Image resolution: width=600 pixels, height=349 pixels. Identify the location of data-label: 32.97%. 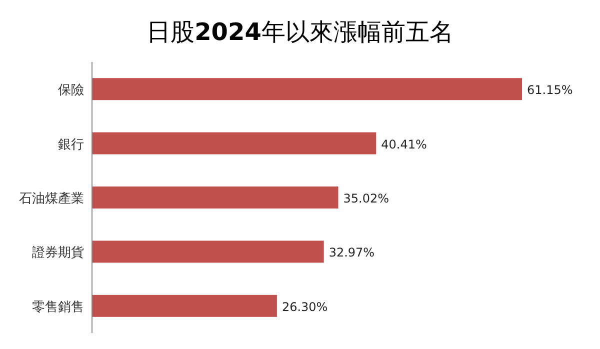
(351, 253).